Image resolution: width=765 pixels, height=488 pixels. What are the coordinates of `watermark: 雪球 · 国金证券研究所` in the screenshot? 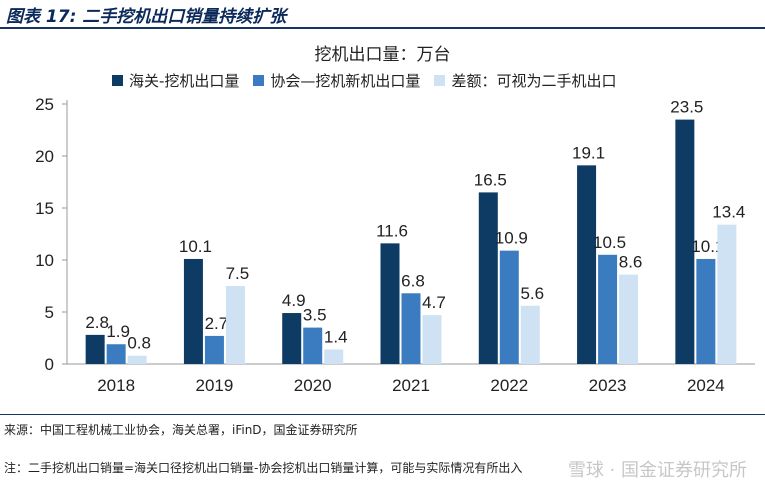 It's located at (657, 470).